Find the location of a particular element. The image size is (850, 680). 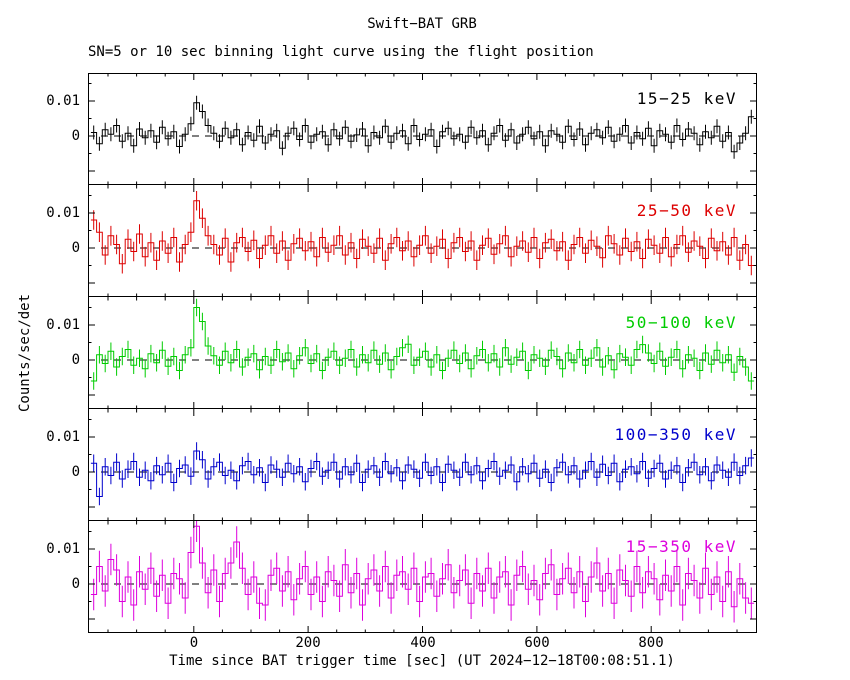

band-label-50-100kev: 50−100 keV is located at coordinates (681, 322).